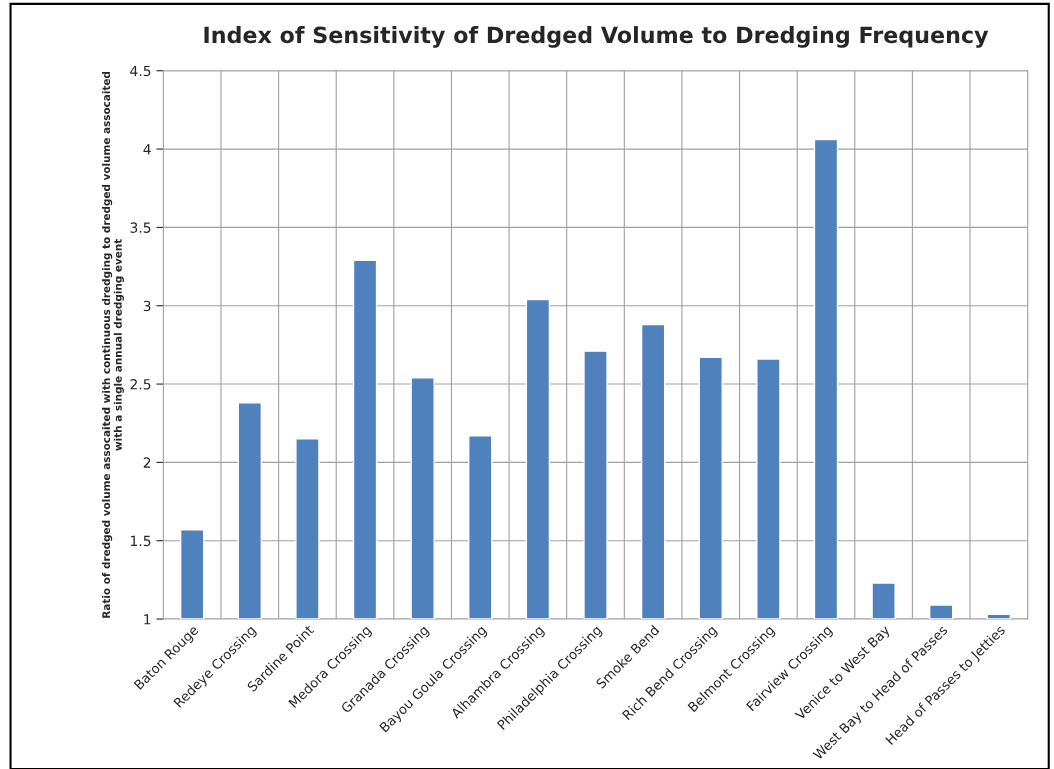 The height and width of the screenshot is (769, 1054). I want to click on y-axis-title: Ratio of dredged volume assocaited with continuous dredging to dredged volume assocaited with a single annual dredging event, so click(113, 344).